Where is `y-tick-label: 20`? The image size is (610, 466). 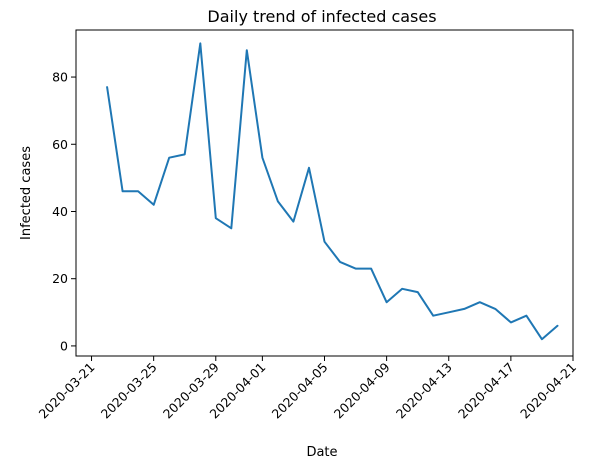 y-tick-label: 20 is located at coordinates (60, 278).